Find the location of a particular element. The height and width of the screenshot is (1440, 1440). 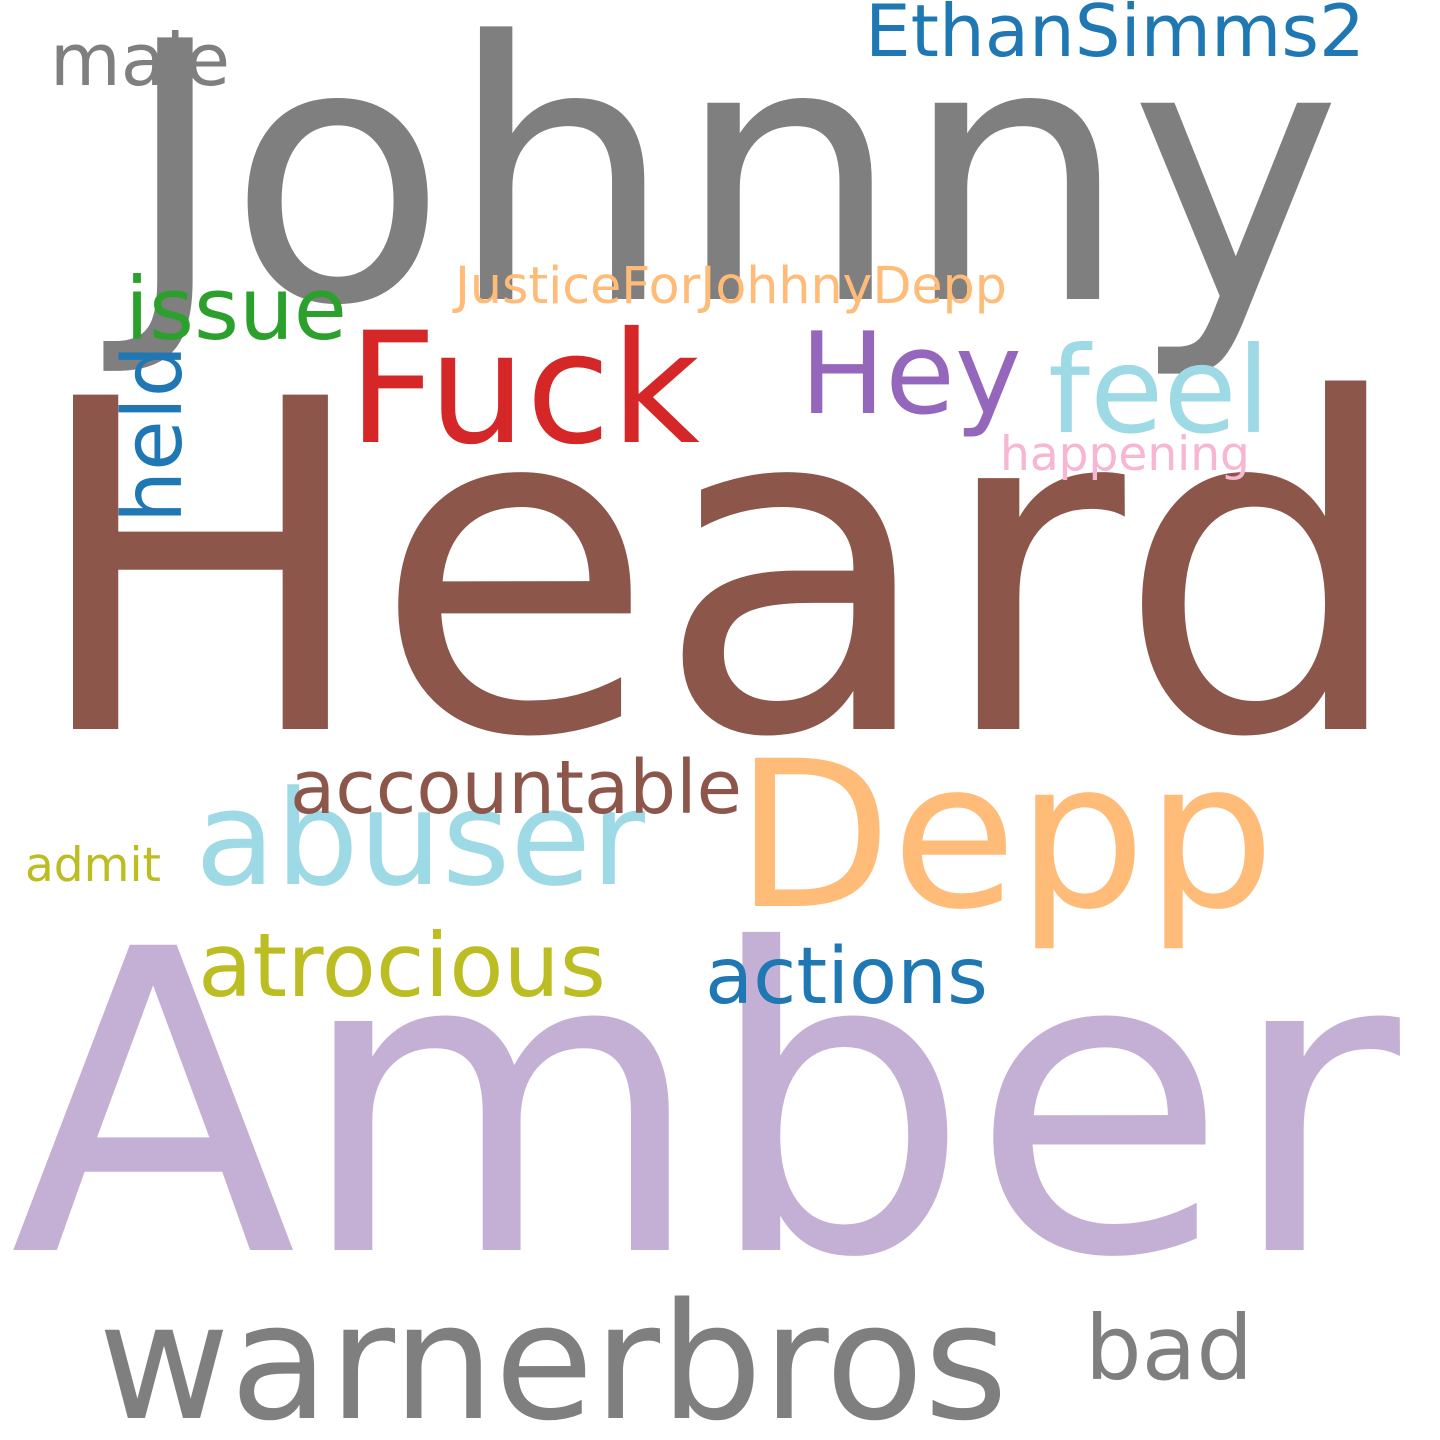

word-held: held is located at coordinates (153, 434).